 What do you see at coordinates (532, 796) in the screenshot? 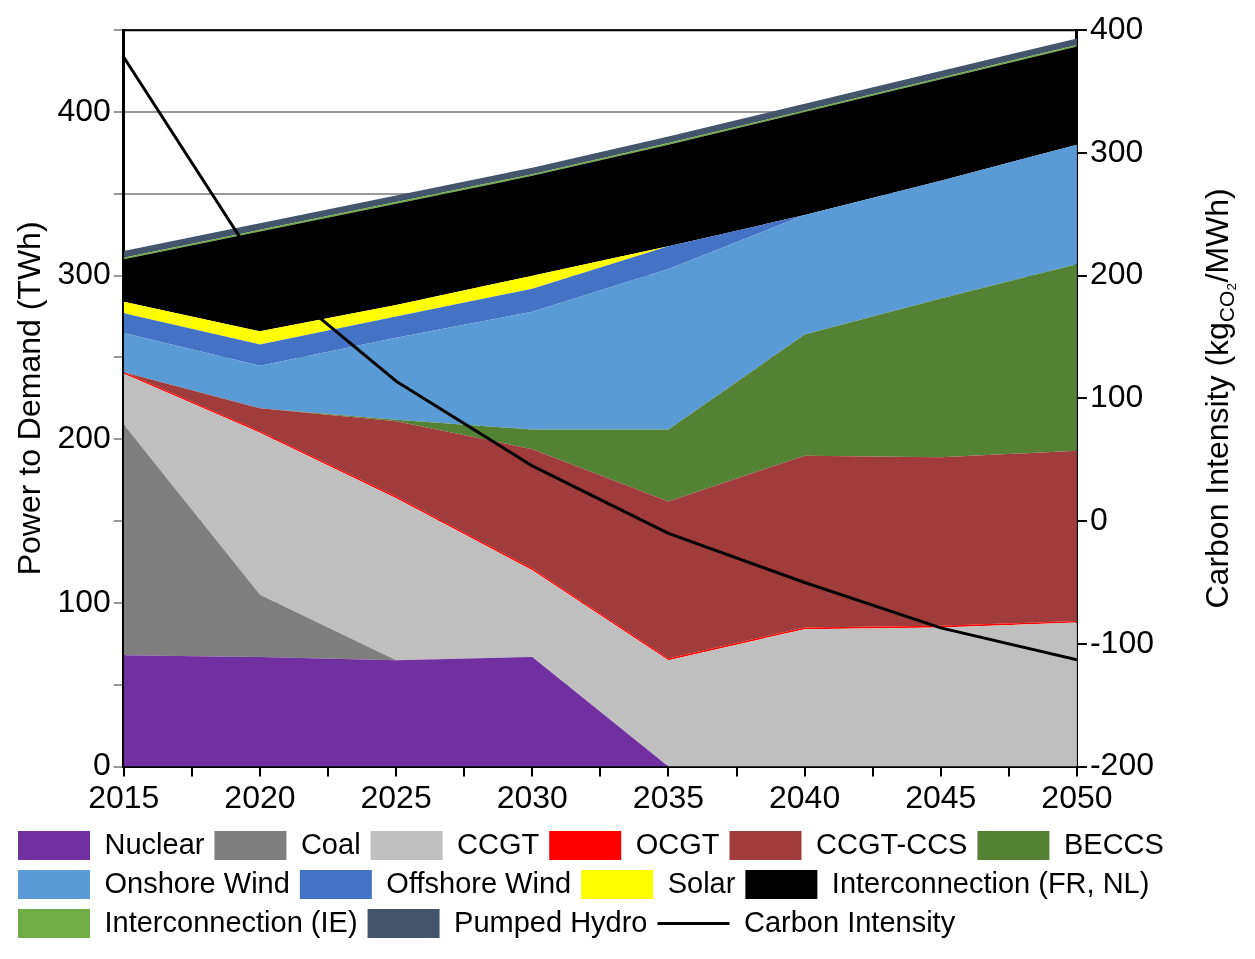
I see `x-tick-label: 2030` at bounding box center [532, 796].